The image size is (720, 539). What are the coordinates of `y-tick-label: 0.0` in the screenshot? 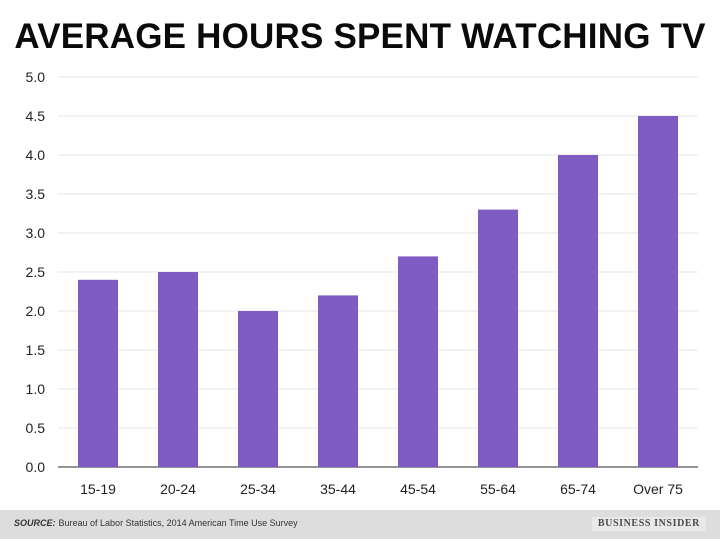 It's located at (36, 467).